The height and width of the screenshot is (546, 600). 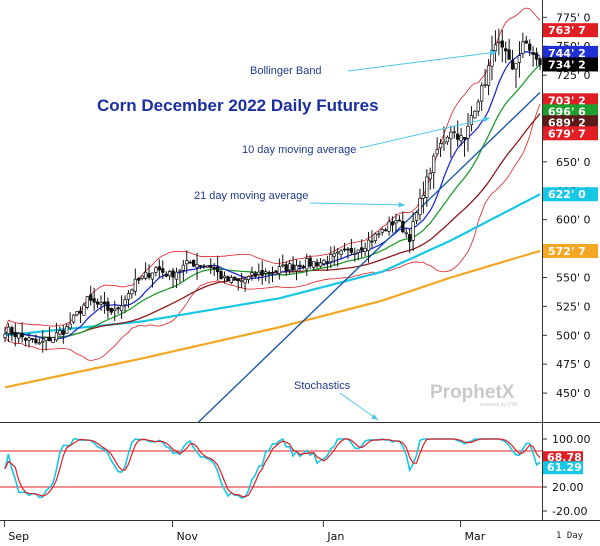 I want to click on arrow-stochastics-head, so click(x=374, y=417).